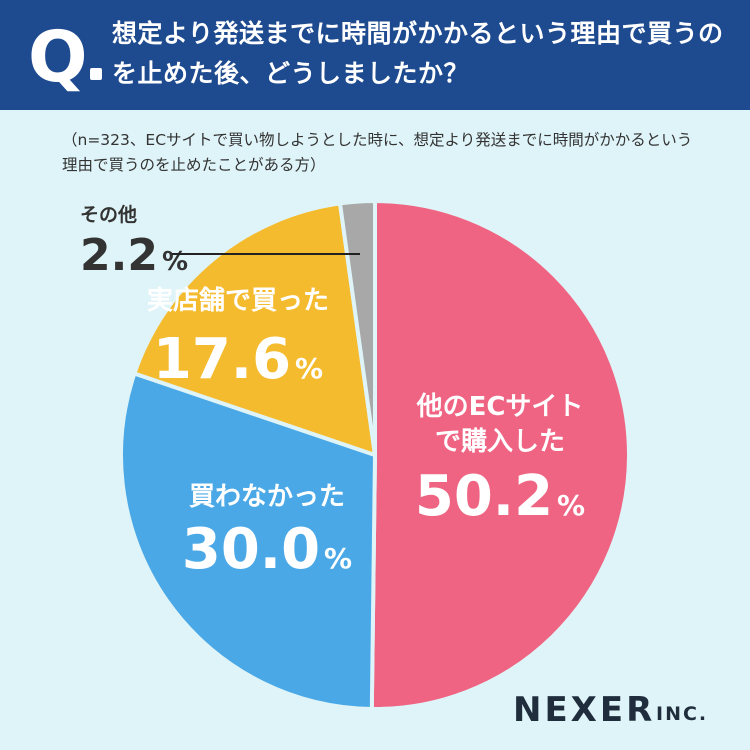  What do you see at coordinates (500, 442) in the screenshot?
I see `slice-label-1: で購入した` at bounding box center [500, 442].